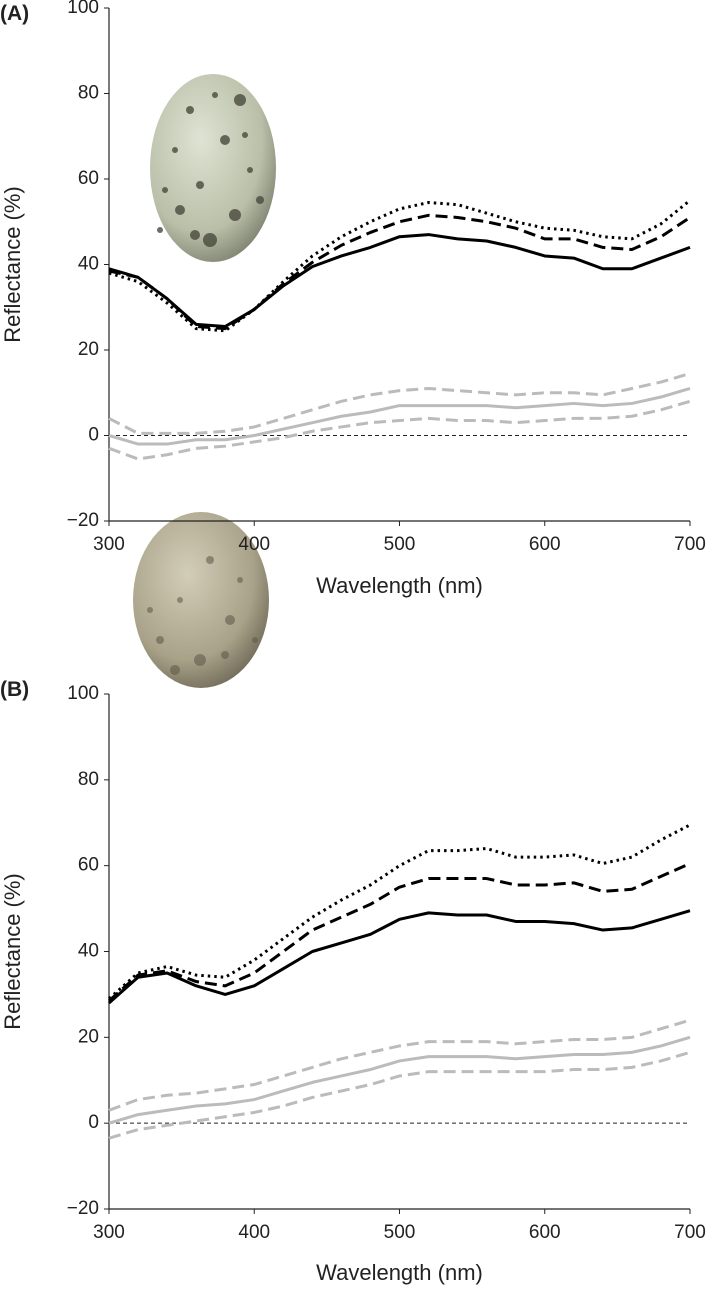 Image resolution: width=709 pixels, height=1302 pixels. Describe the element at coordinates (213, 168) in the screenshot. I see `egg-photo-a` at that location.